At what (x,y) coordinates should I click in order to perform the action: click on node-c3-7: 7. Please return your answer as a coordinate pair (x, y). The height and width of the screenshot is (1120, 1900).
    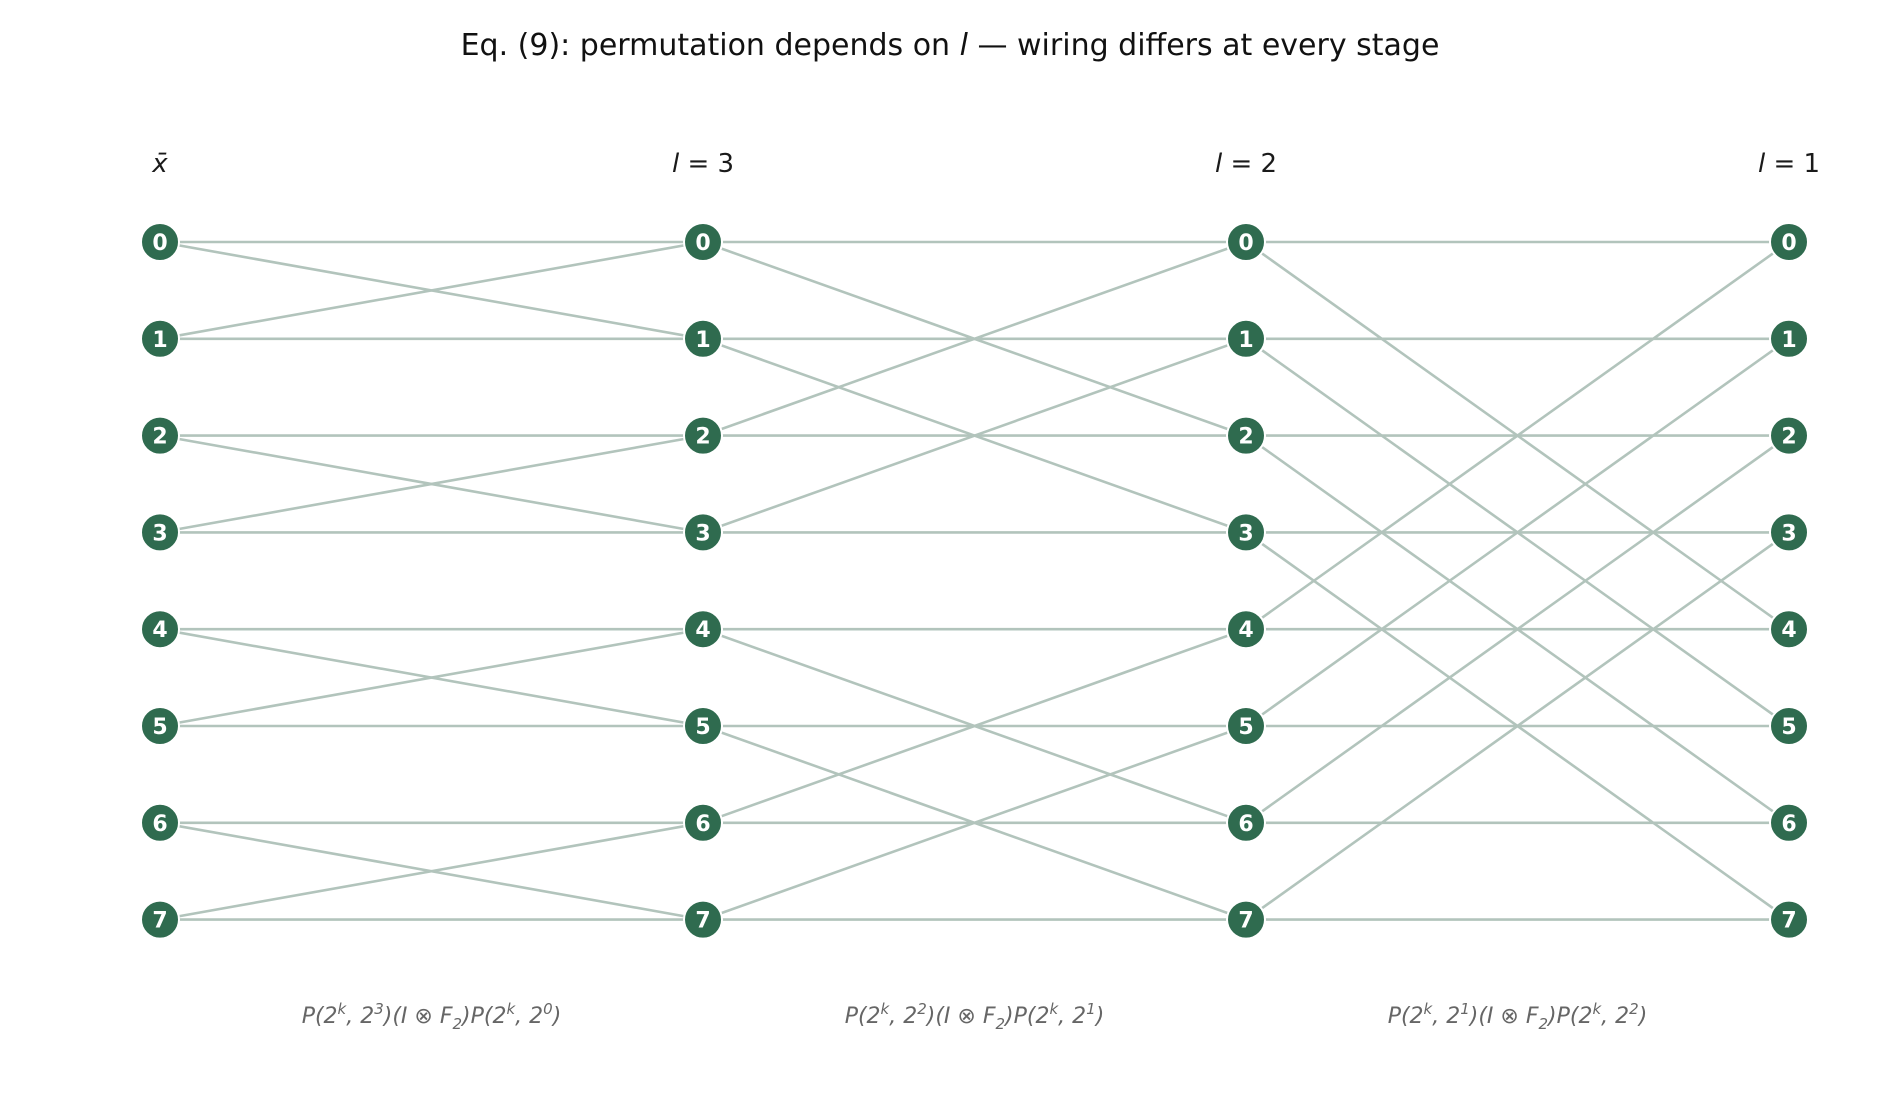
    Looking at the image, I should click on (1789, 919).